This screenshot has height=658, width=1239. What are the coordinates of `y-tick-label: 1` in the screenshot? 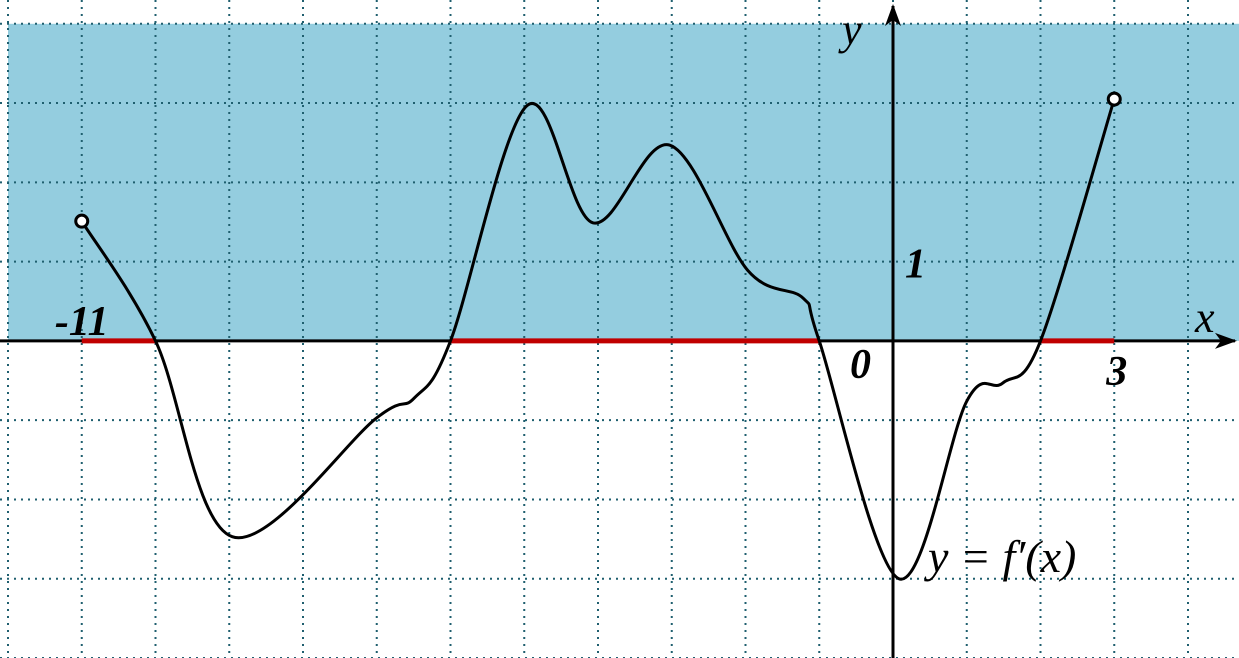 It's located at (915, 265).